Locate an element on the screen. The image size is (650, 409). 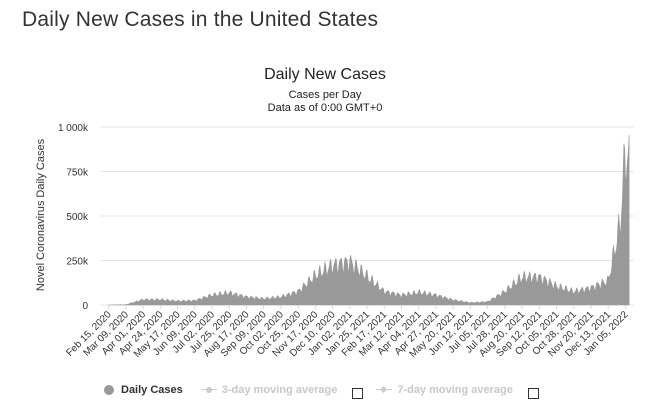
chart-title: Daily New Cases is located at coordinates (325, 74).